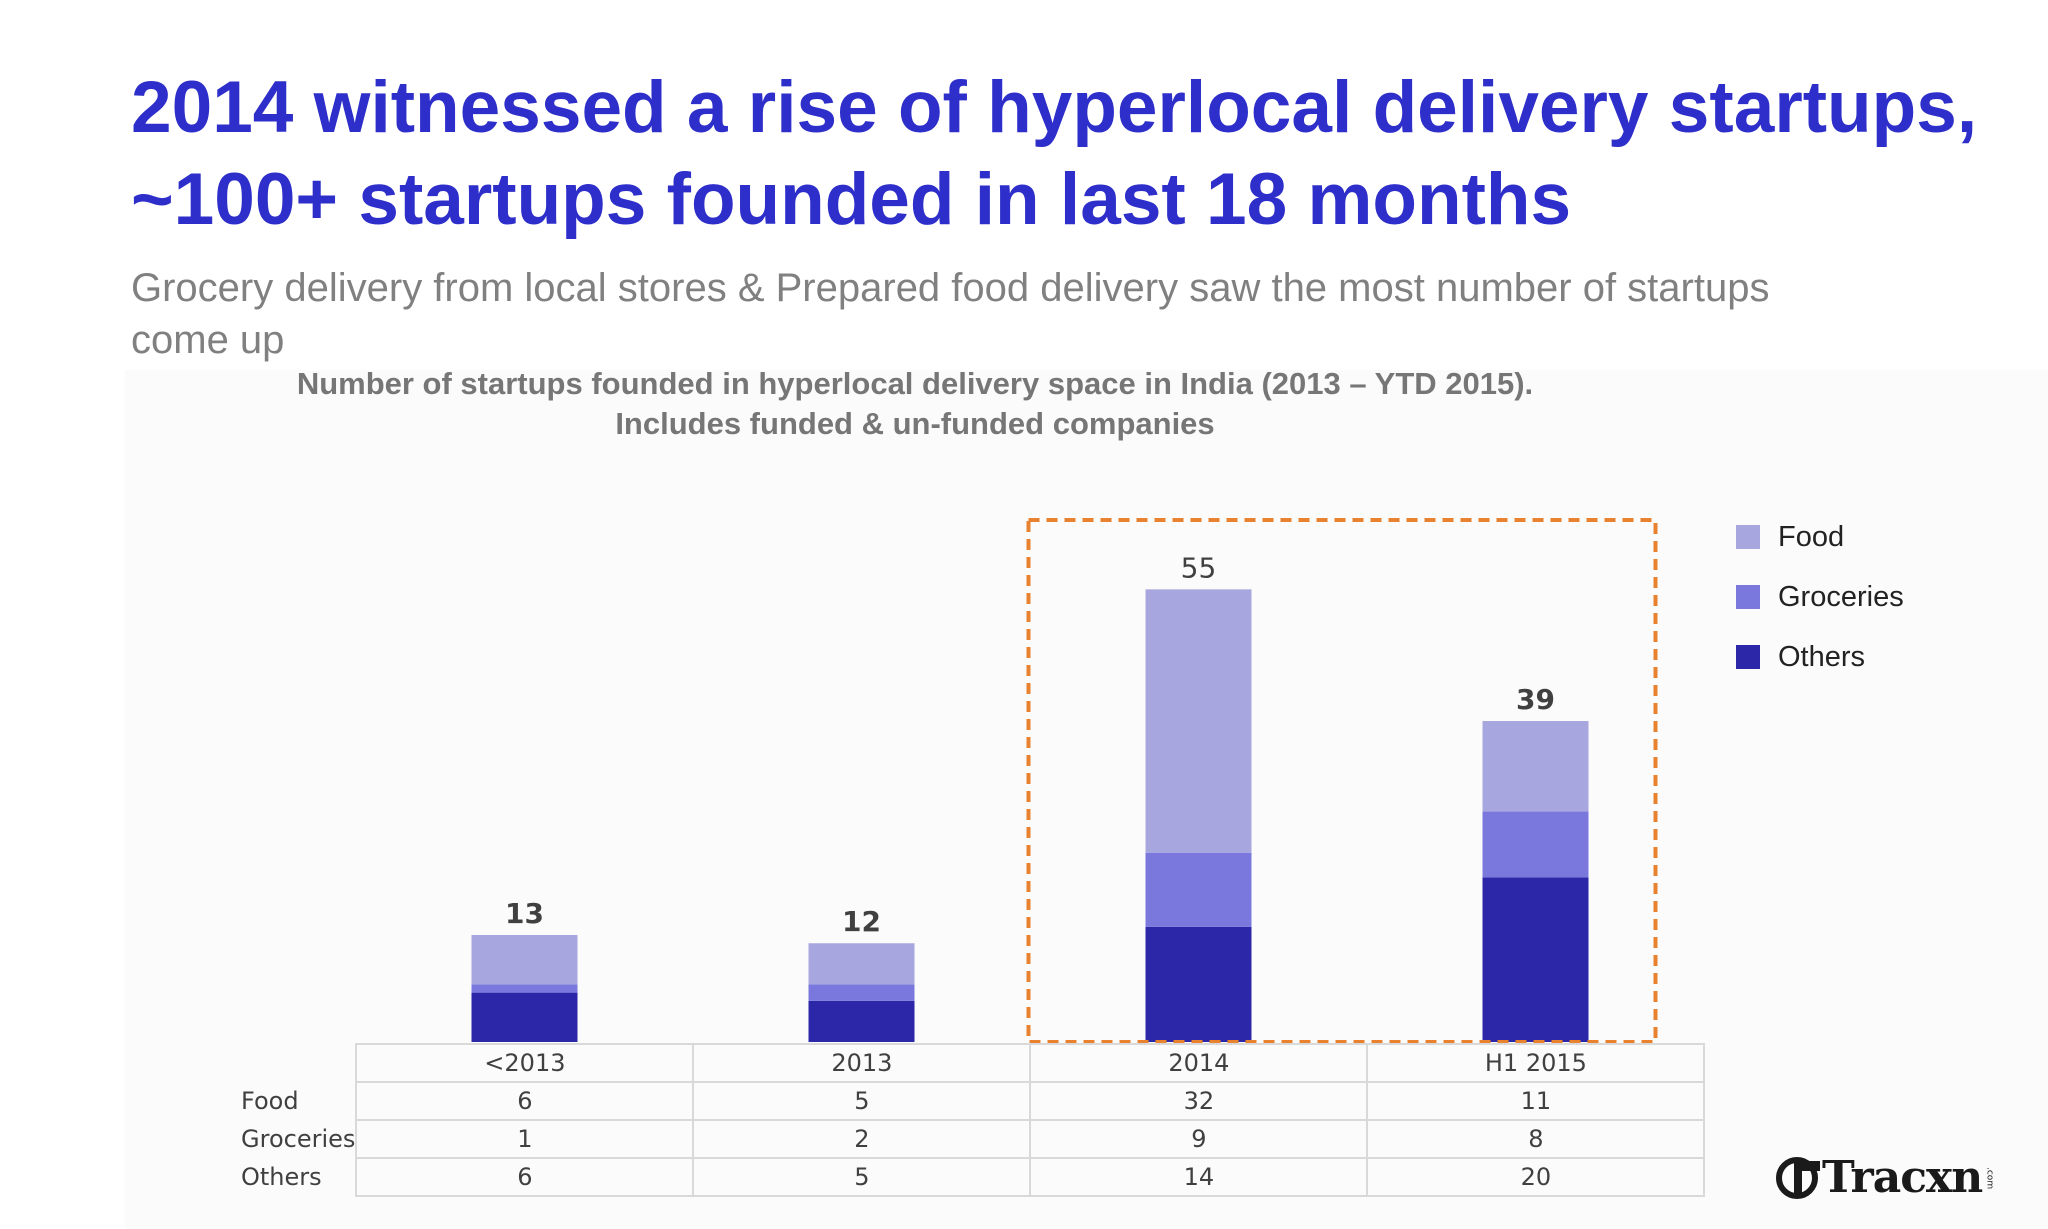 The height and width of the screenshot is (1229, 2048). Describe the element at coordinates (862, 1063) in the screenshot. I see `table-header-cell: 2013` at that location.